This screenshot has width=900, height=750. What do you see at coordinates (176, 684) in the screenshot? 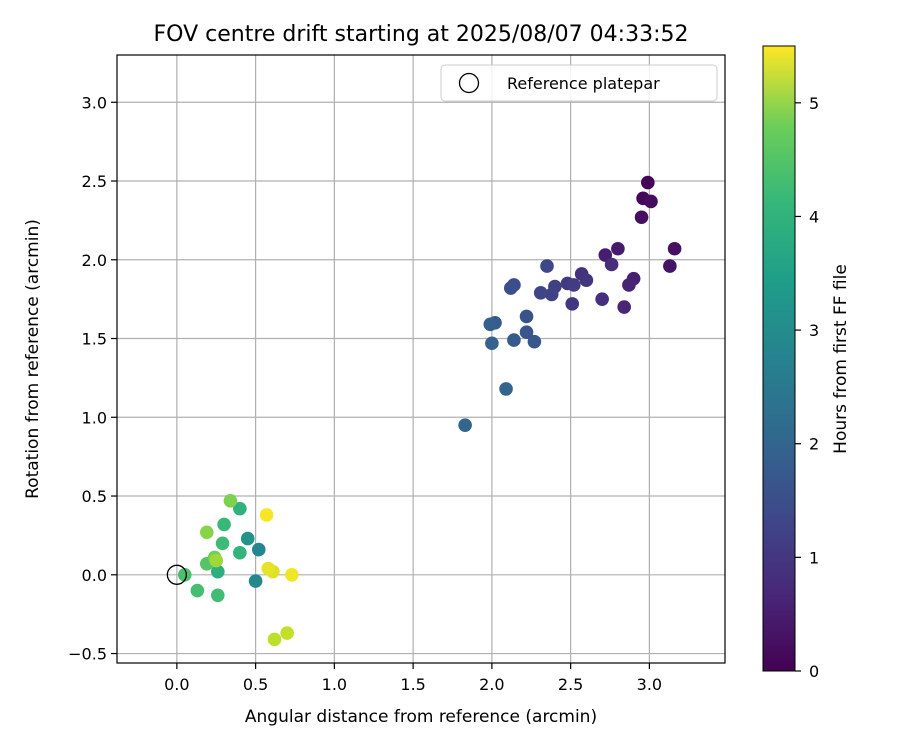
I see `x-tick-label: 0.0` at bounding box center [176, 684].